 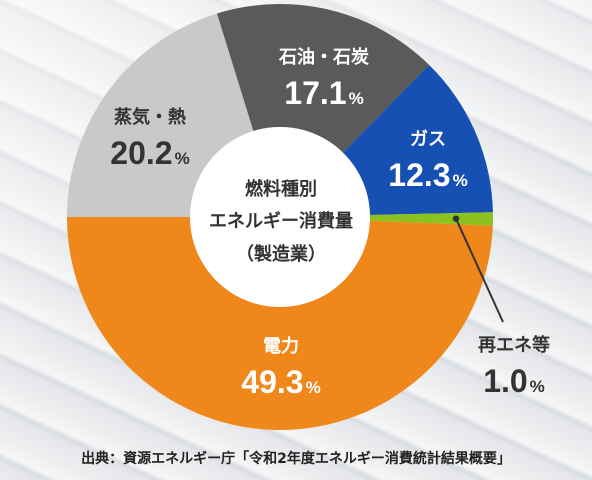 I want to click on slice-value-number: 12.3, so click(x=419, y=175).